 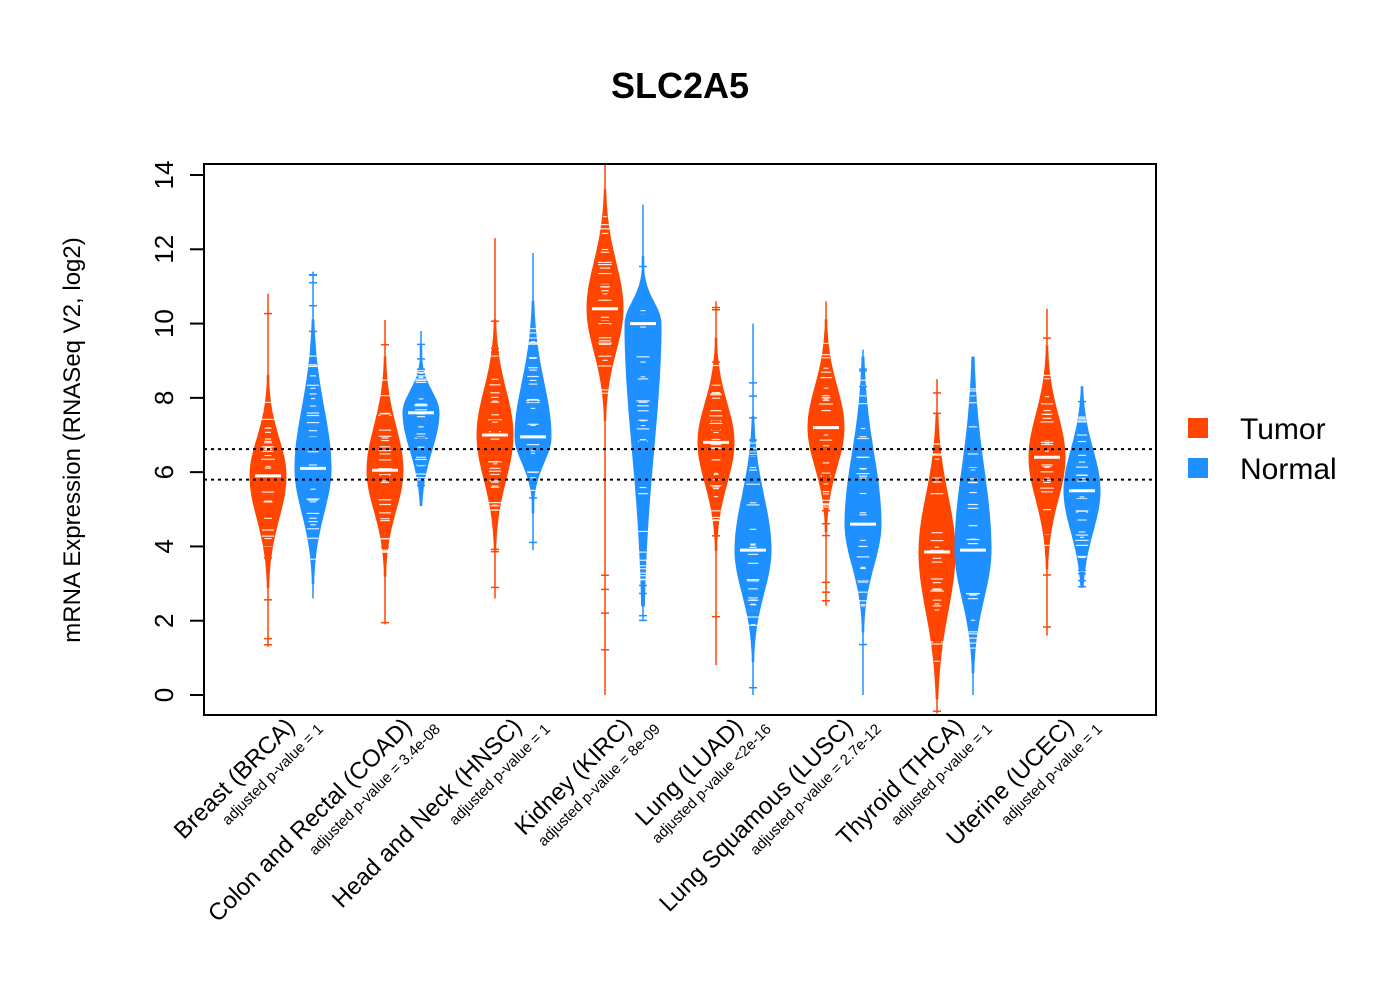 What do you see at coordinates (164, 695) in the screenshot?
I see `y-tick-label-0: 0` at bounding box center [164, 695].